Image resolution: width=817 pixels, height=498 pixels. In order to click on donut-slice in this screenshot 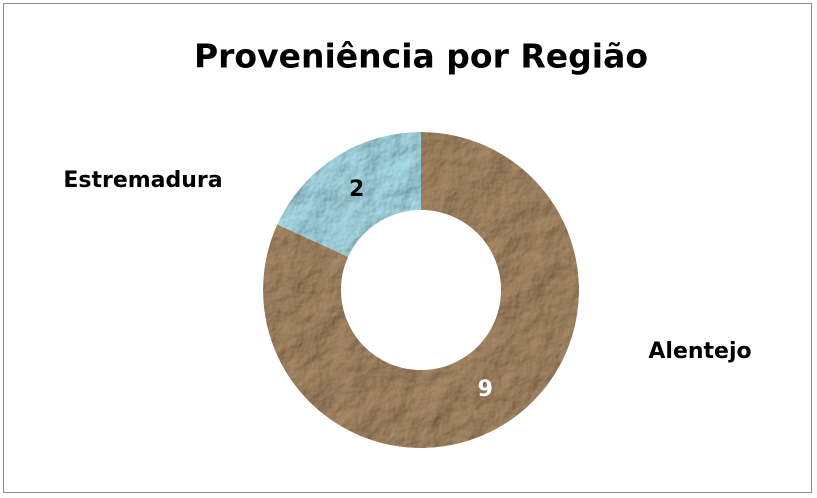, I will do `click(349, 194)`.